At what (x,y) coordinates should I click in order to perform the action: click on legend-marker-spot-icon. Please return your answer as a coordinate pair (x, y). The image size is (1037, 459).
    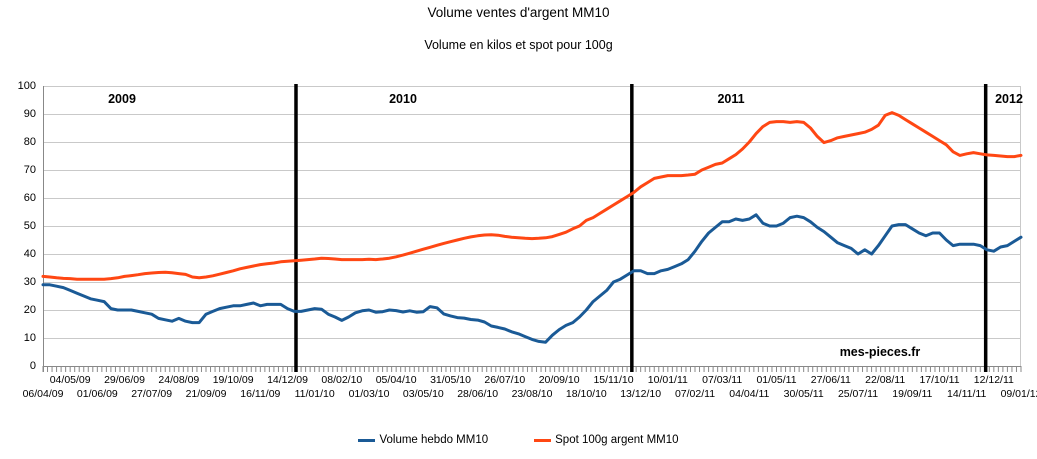
    Looking at the image, I should click on (543, 440).